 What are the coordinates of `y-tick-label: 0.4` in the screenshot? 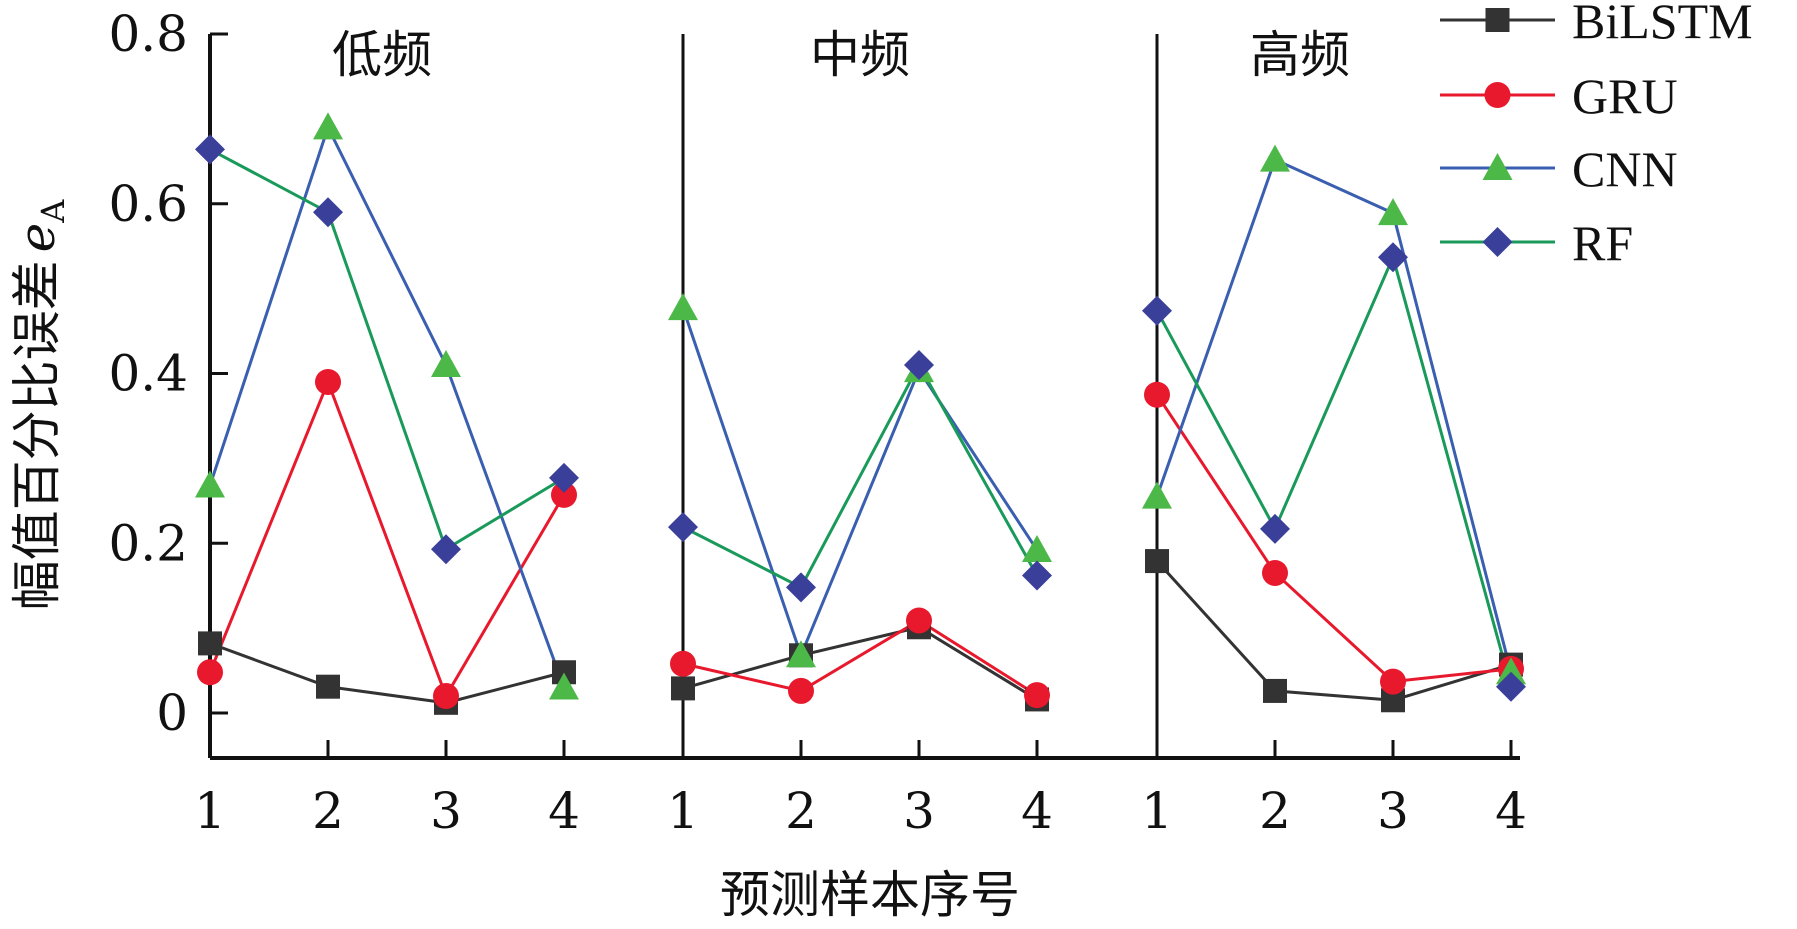 It's located at (148, 374).